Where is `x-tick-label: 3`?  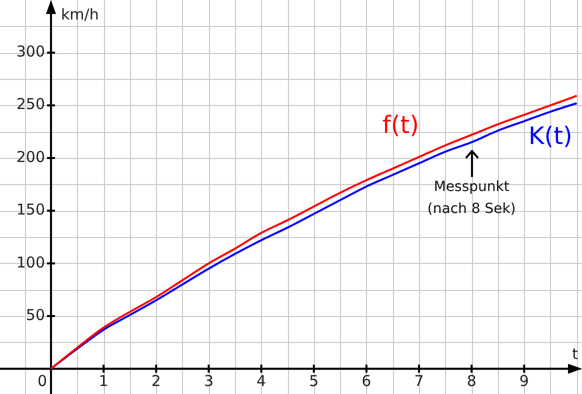 x-tick-label: 3 is located at coordinates (209, 381).